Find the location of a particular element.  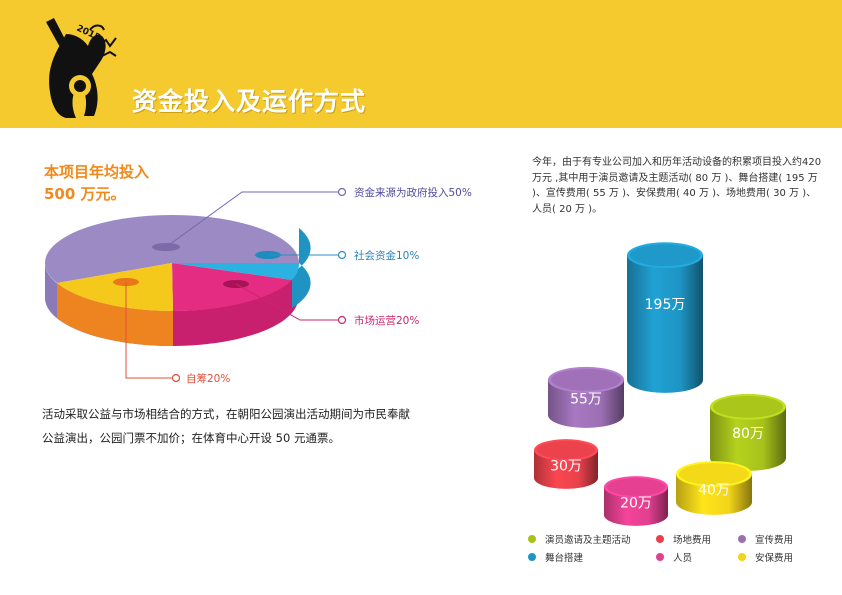

cylinder-value-label: 30万 is located at coordinates (566, 467).